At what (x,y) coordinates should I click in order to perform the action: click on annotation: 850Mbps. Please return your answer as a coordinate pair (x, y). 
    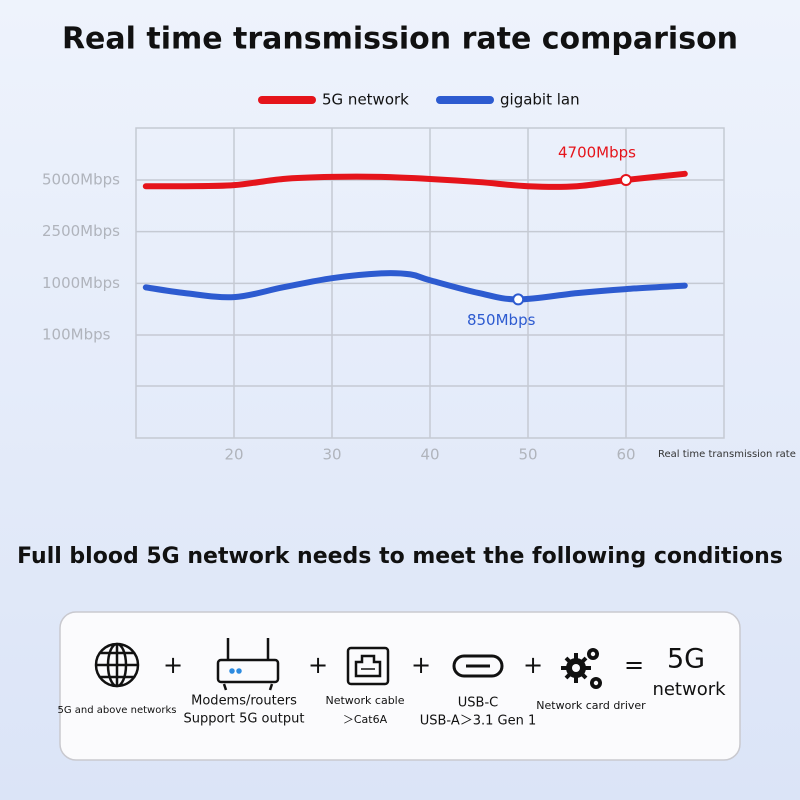
    Looking at the image, I should click on (501, 320).